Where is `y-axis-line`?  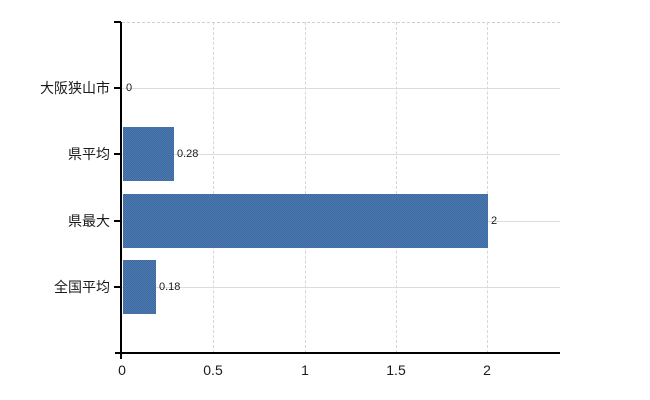
y-axis-line is located at coordinates (121, 190).